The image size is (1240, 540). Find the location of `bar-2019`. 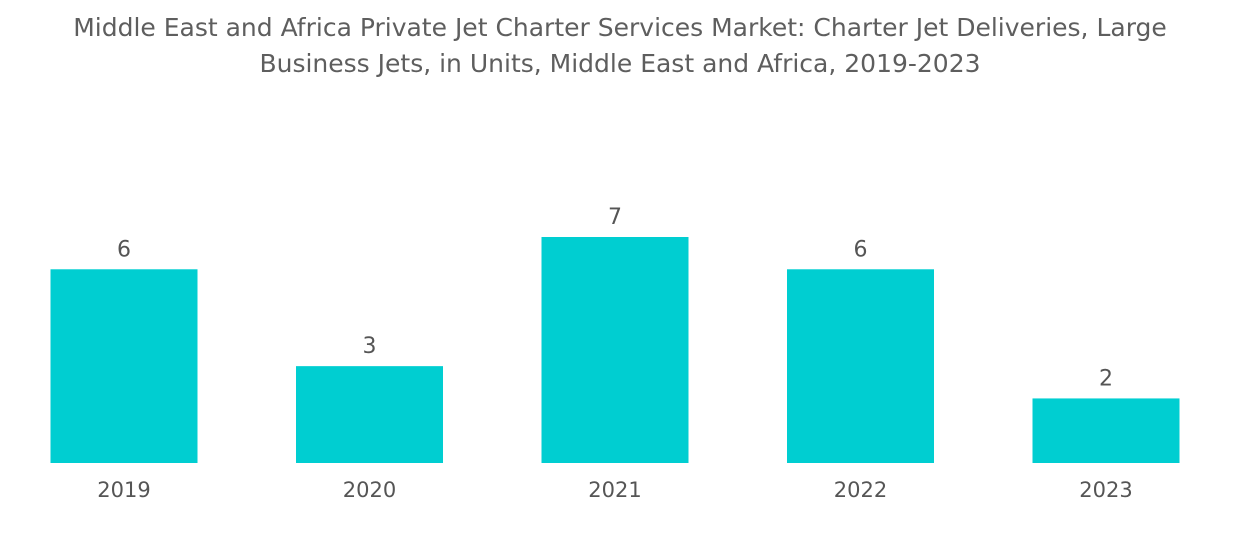

bar-2019 is located at coordinates (124, 366).